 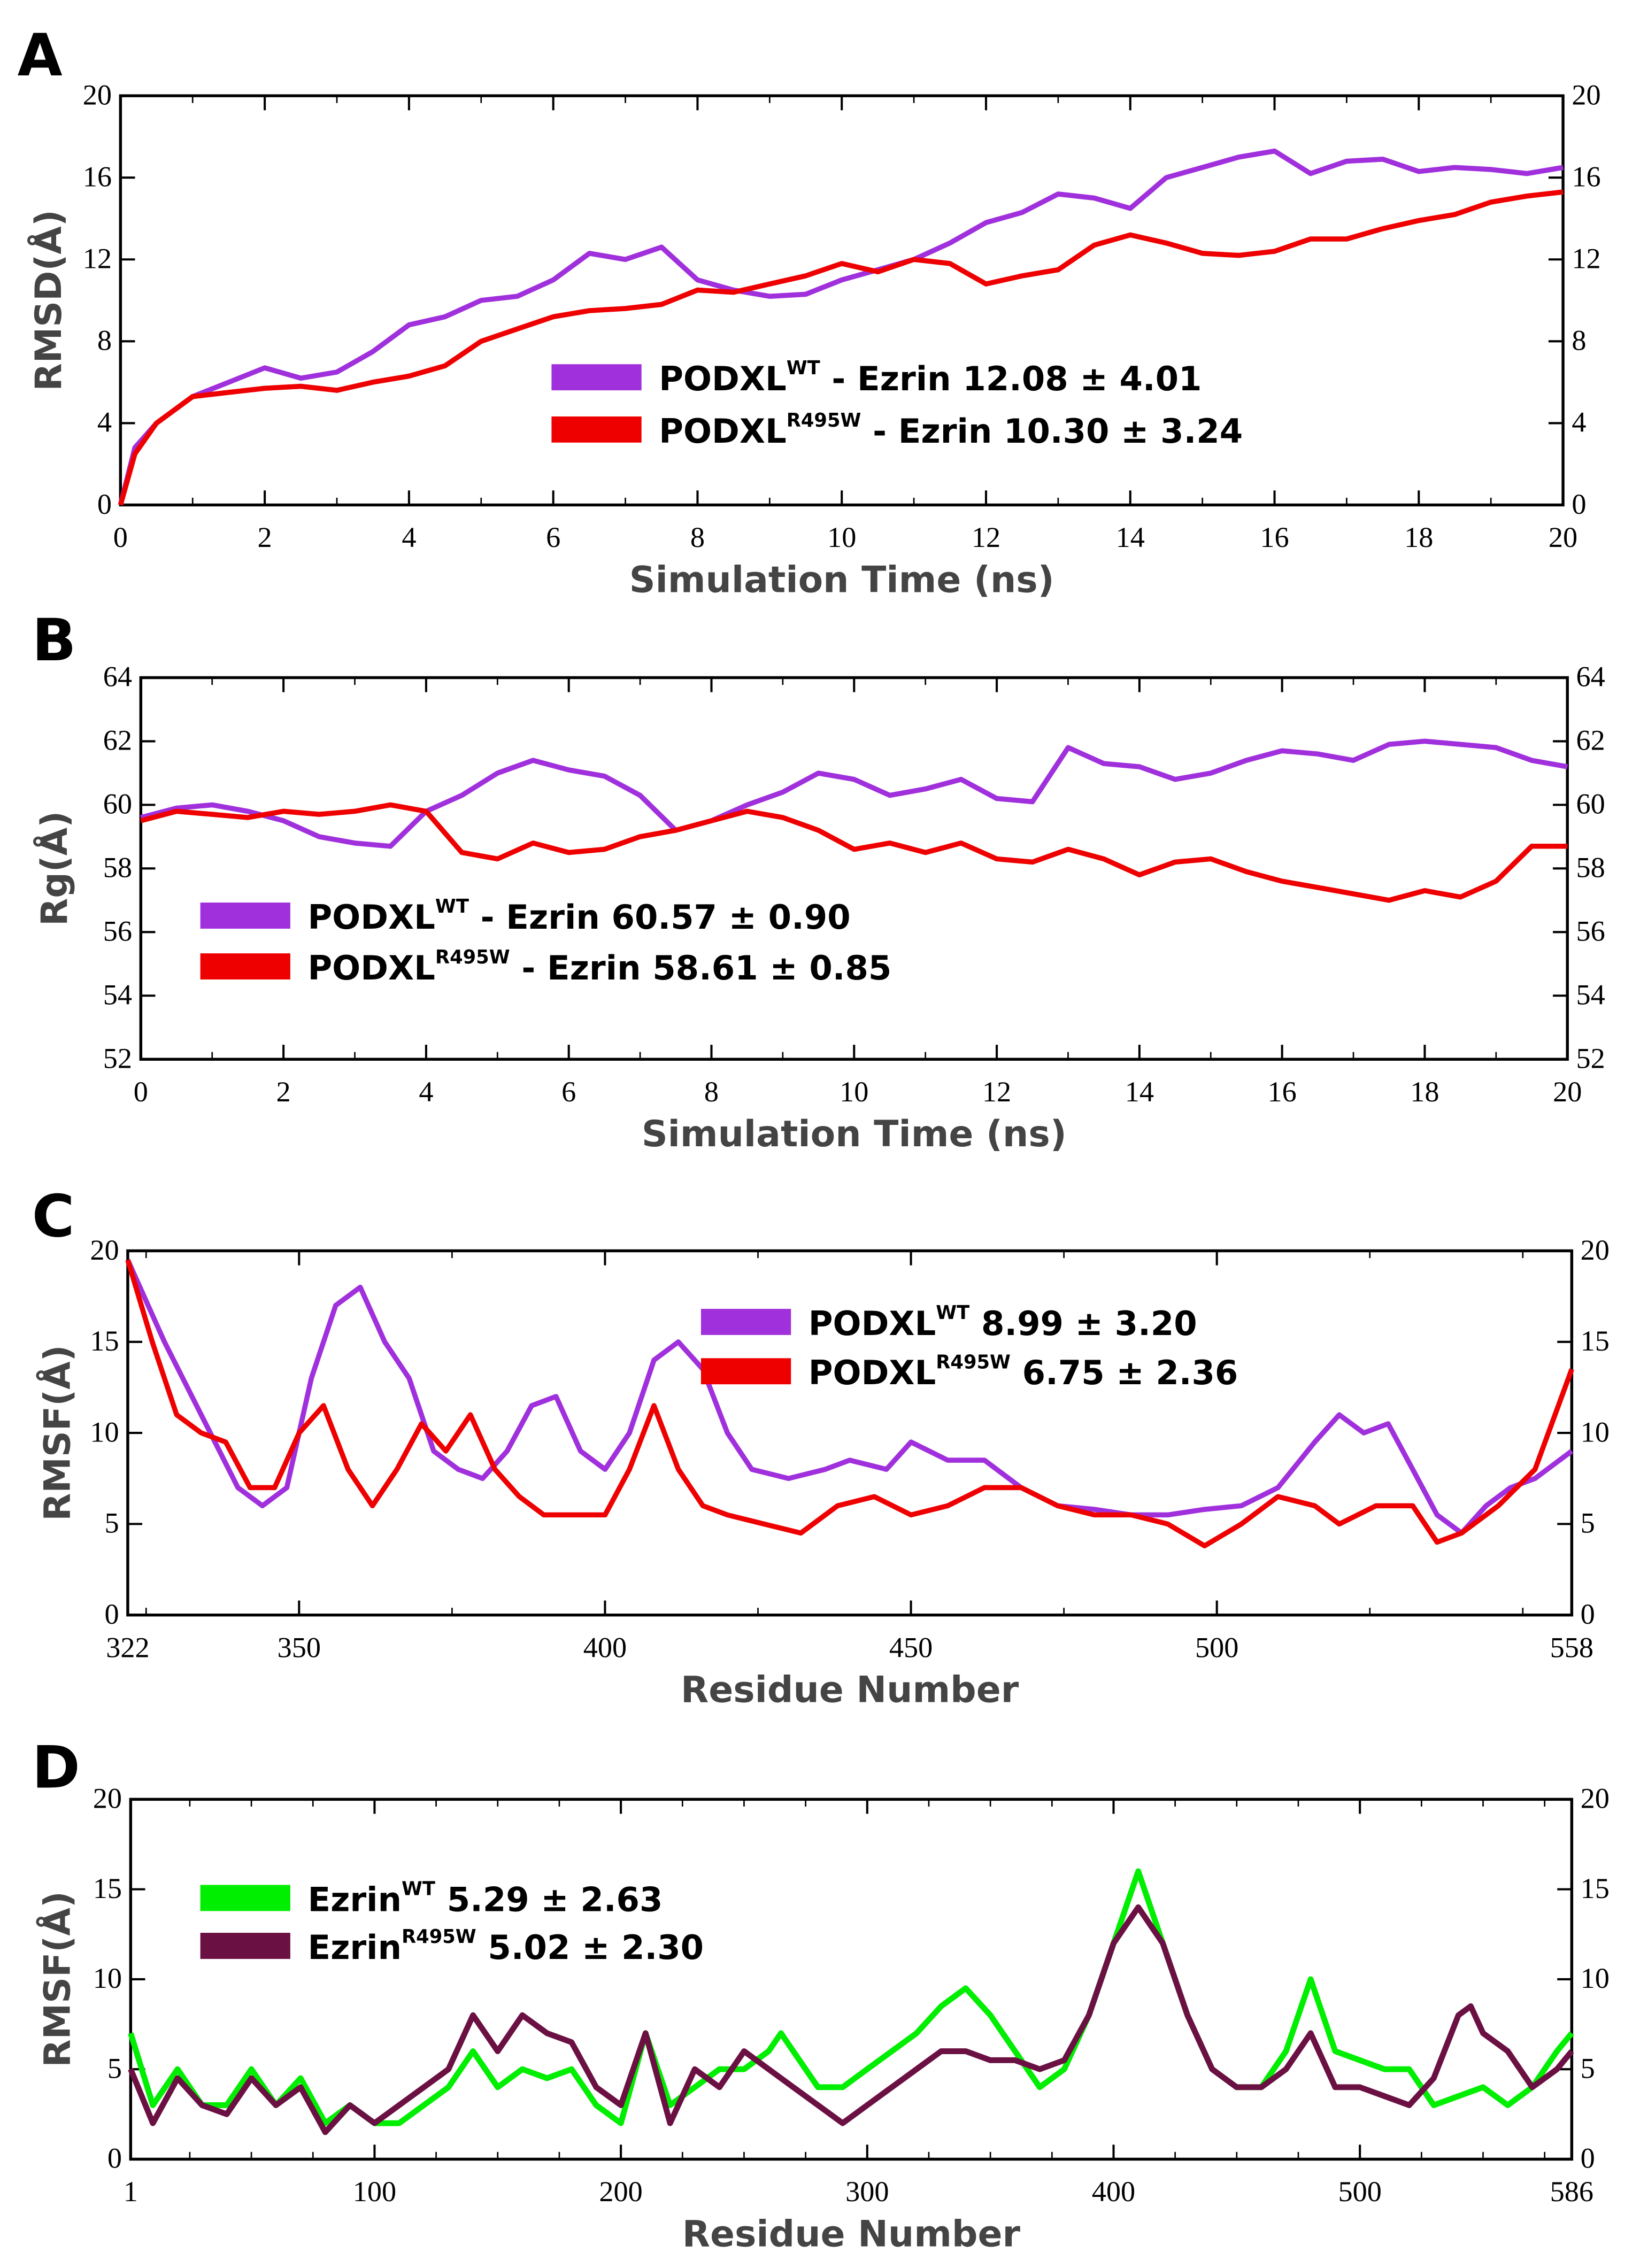 What do you see at coordinates (1579, 422) in the screenshot?
I see `y-tick-label-right: 4` at bounding box center [1579, 422].